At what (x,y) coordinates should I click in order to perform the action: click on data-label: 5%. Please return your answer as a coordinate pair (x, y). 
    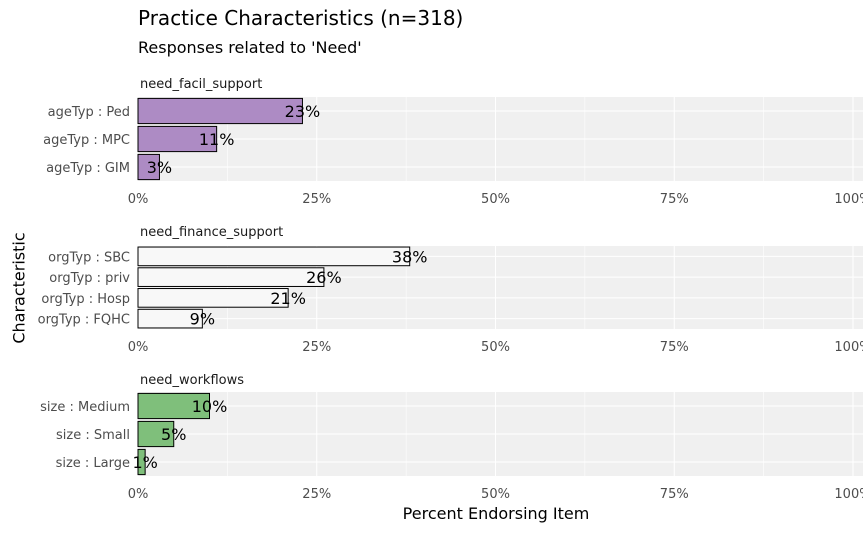
    Looking at the image, I should click on (173, 434).